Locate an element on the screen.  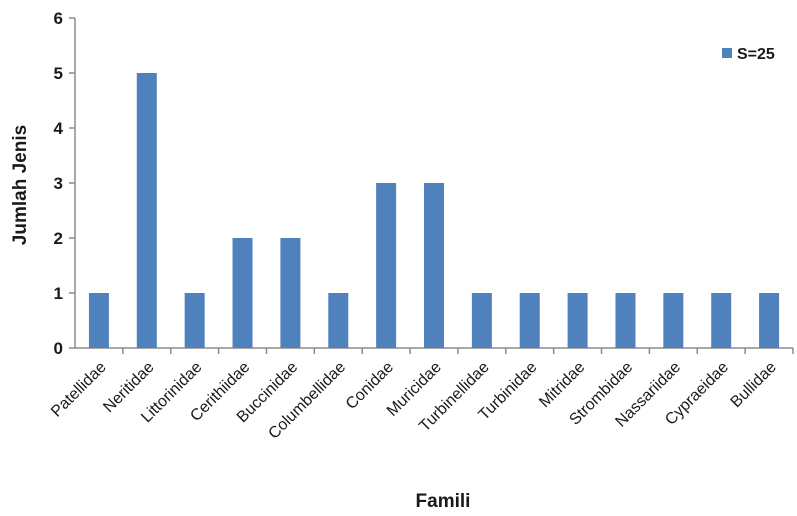
bar-littorinidae is located at coordinates (194, 320).